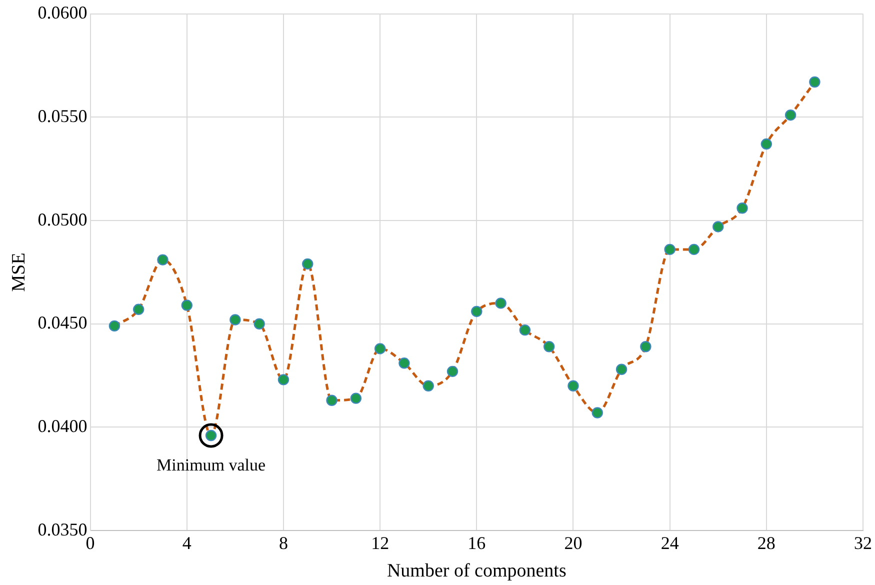 The image size is (875, 585). What do you see at coordinates (477, 543) in the screenshot?
I see `x-tick-label: 16` at bounding box center [477, 543].